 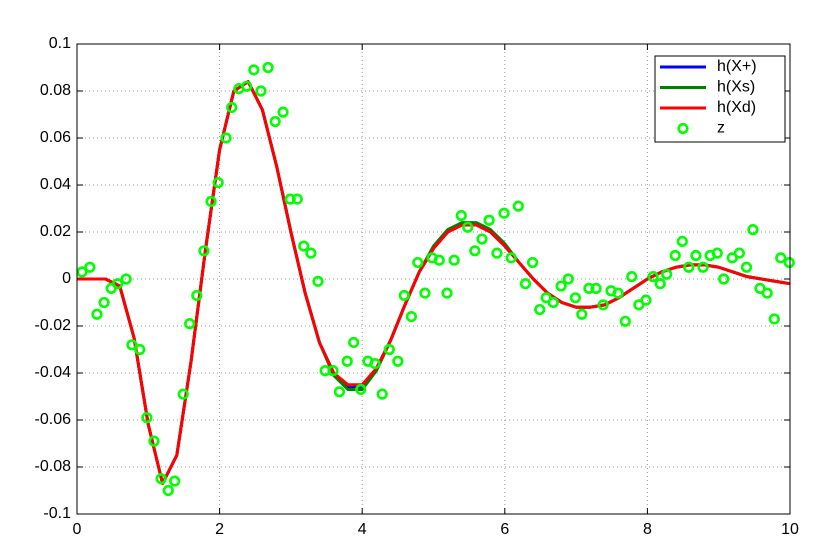 I want to click on y-tick-label: 0.02, so click(x=55, y=231).